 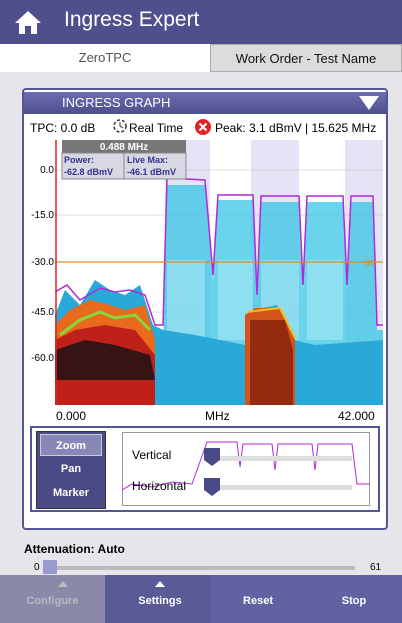 What do you see at coordinates (306, 58) in the screenshot?
I see `tab: Work Order - Test Name` at bounding box center [306, 58].